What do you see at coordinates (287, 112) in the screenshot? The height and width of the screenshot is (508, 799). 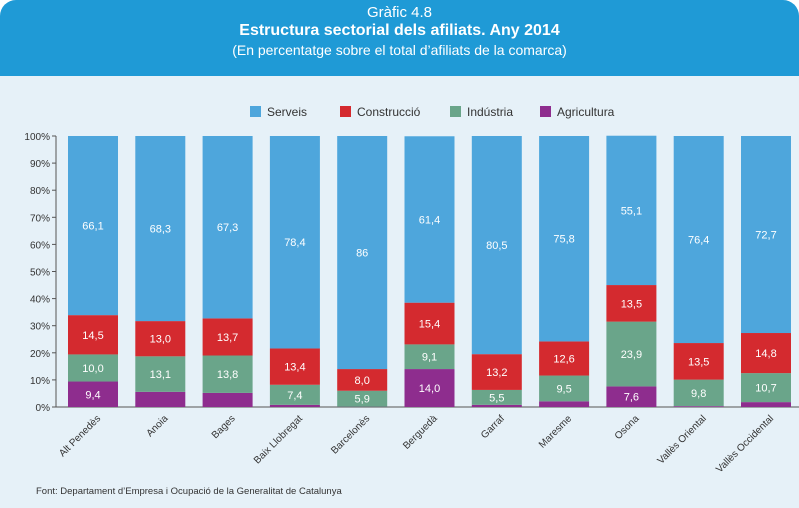 I see `legend-label: Serveis` at bounding box center [287, 112].